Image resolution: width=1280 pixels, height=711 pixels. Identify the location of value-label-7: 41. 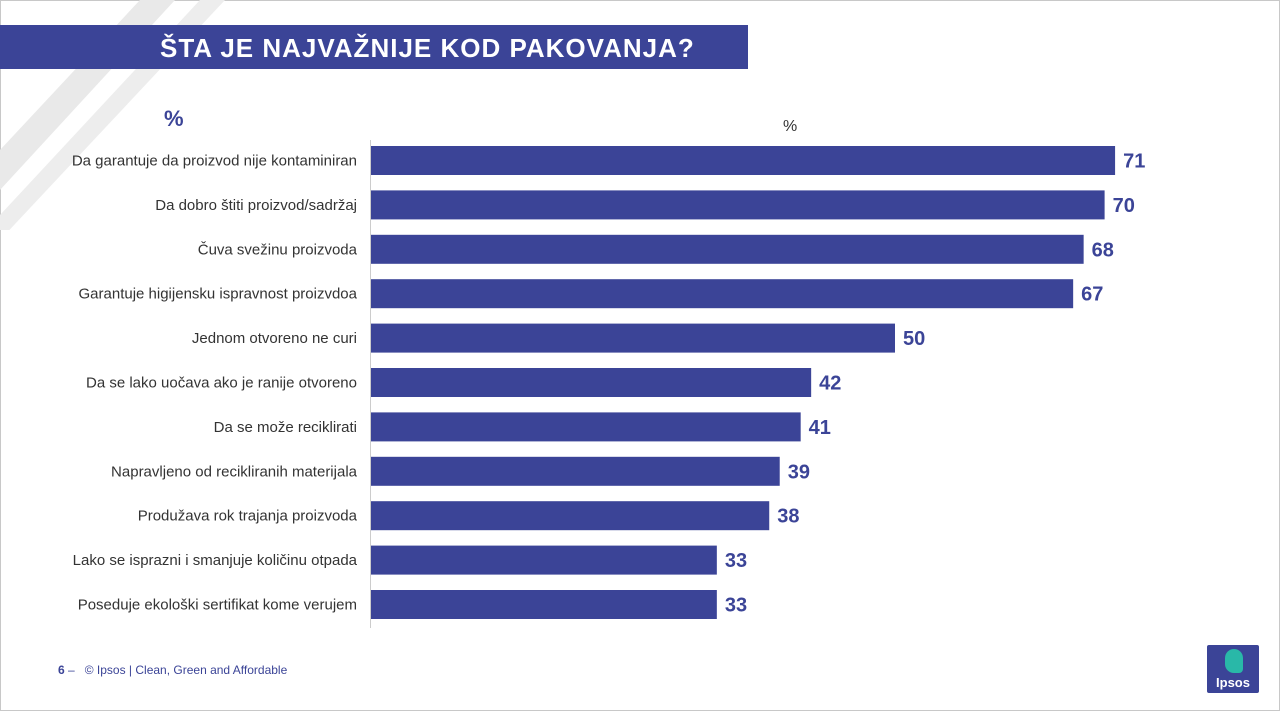
(820, 428).